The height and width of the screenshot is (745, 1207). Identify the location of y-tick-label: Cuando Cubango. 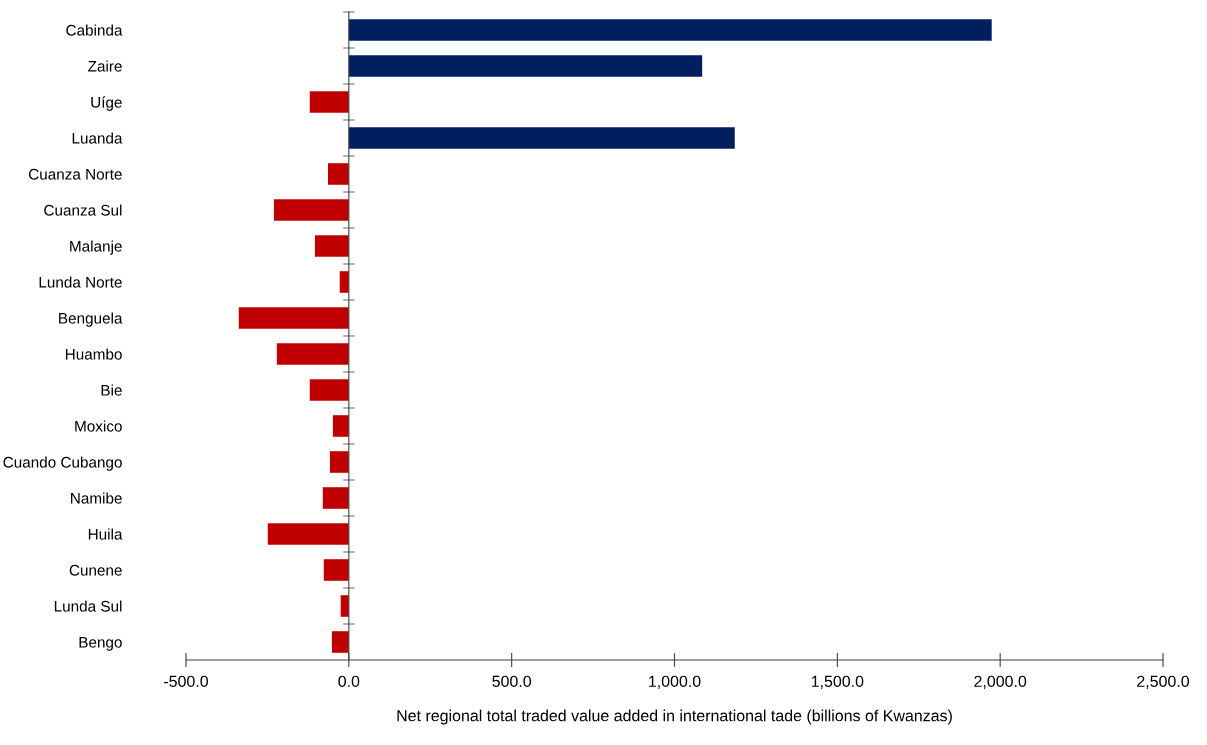
(62, 463).